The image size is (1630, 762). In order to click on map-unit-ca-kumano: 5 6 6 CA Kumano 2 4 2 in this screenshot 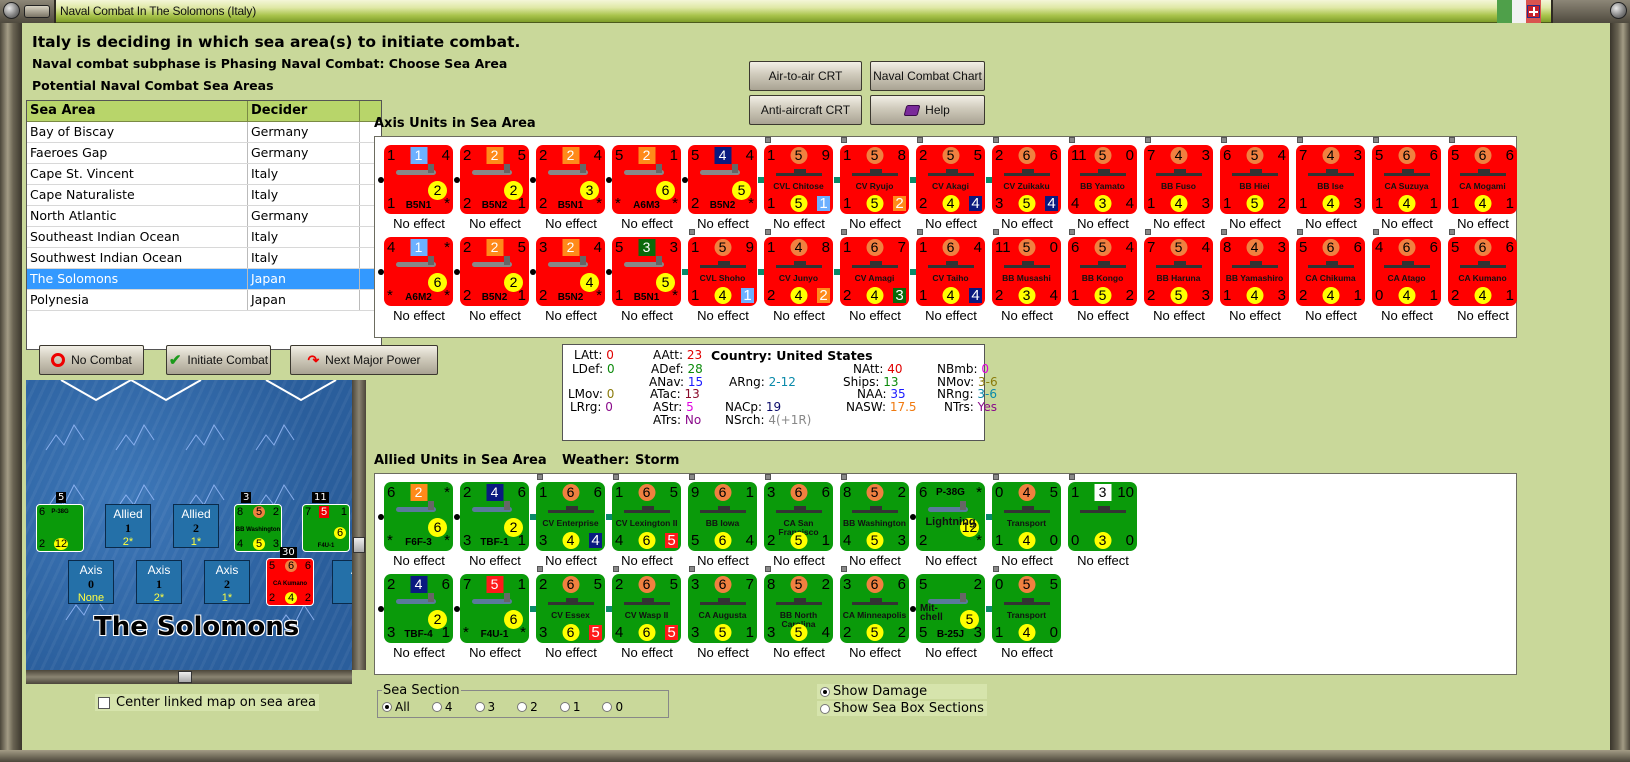, I will do `click(290, 582)`.